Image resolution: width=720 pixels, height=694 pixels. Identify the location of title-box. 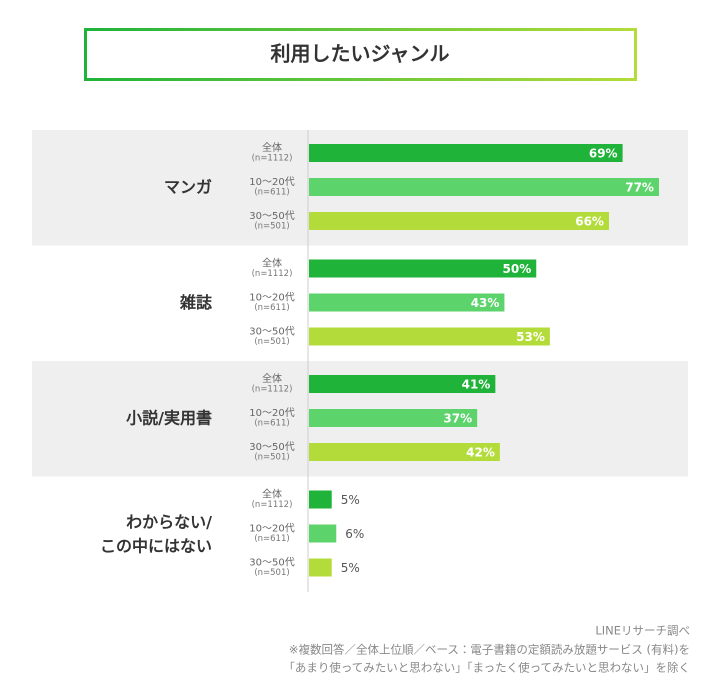
(360, 54).